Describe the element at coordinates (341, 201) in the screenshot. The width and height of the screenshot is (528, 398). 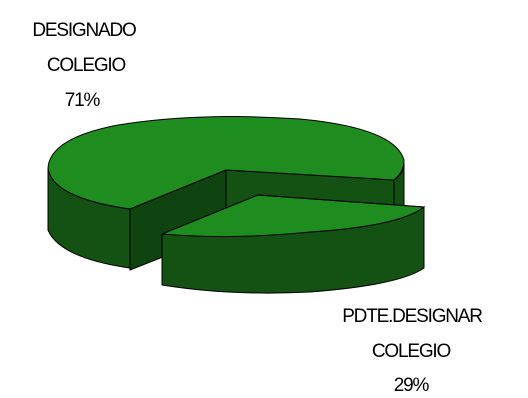
I see `slice-pdte-back-edge` at that location.